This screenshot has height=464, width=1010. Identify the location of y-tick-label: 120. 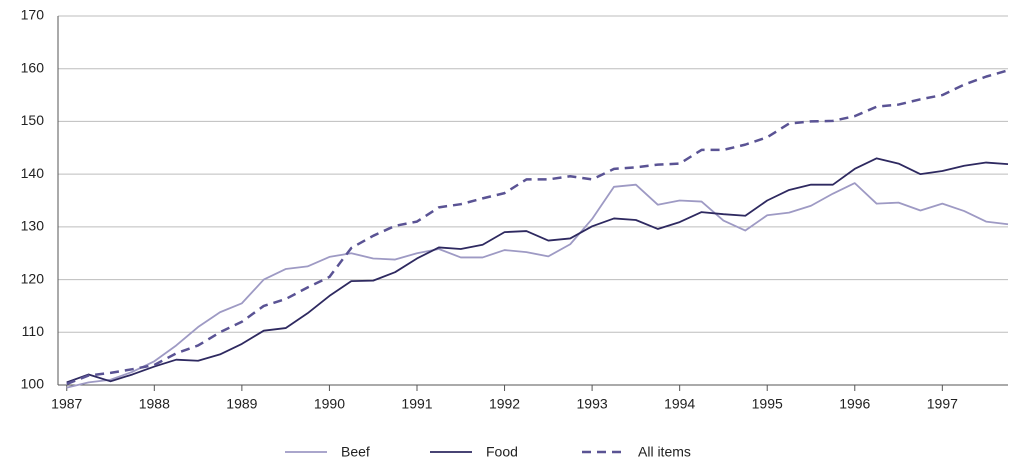
(33, 278).